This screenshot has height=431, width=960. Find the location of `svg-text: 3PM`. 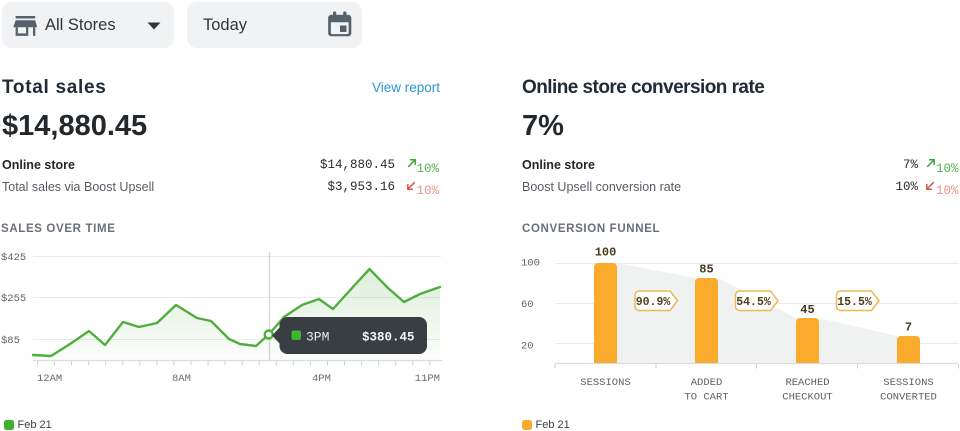

svg-text: 3PM is located at coordinates (317, 337).